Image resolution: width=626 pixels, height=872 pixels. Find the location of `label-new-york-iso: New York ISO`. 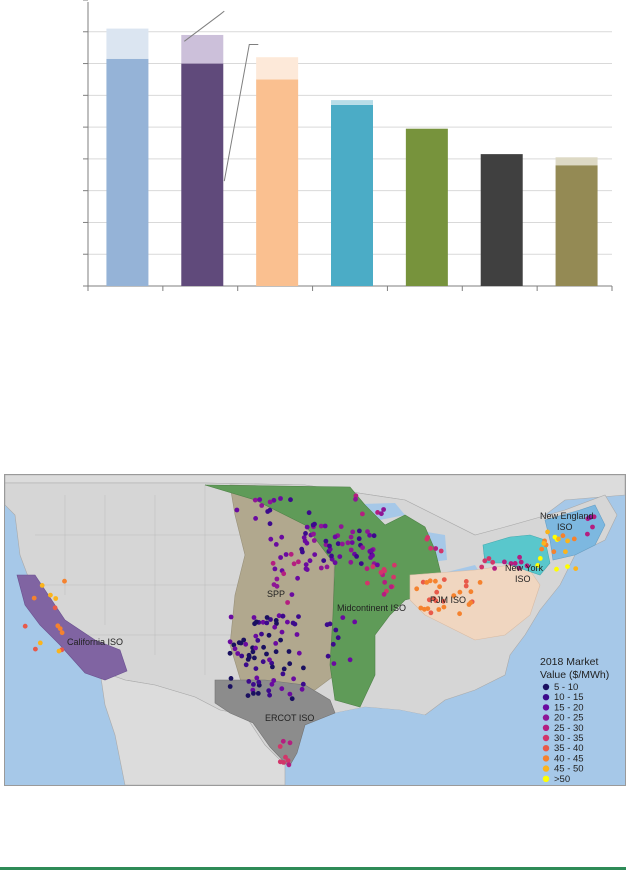

label-new-york-iso: New York ISO is located at coordinates (525, 573).